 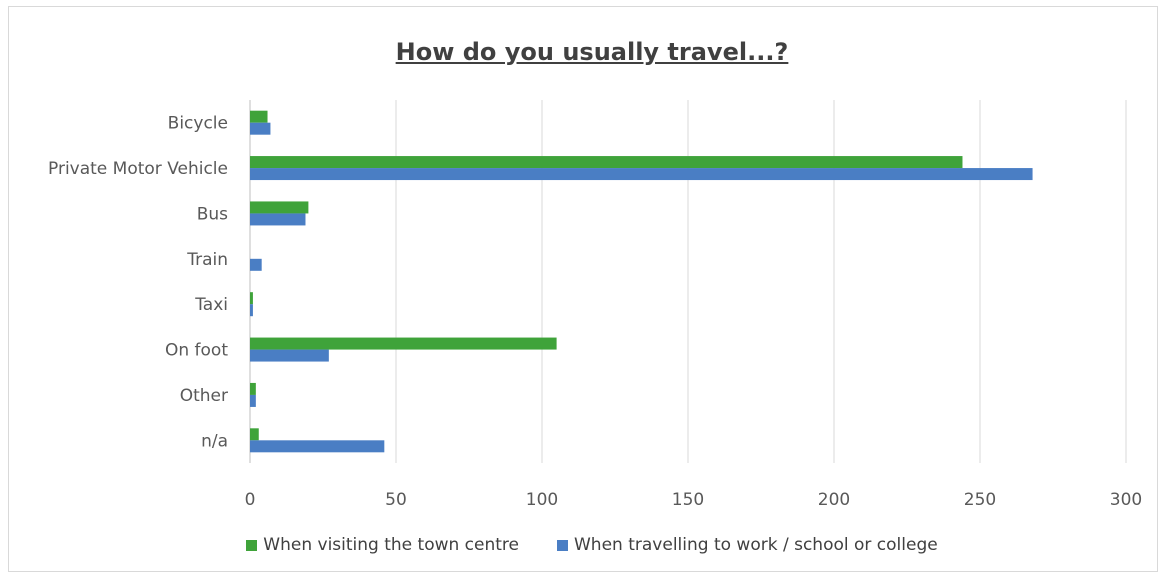 I want to click on legend-label-town-centre: When visiting the town centre, so click(x=391, y=545).